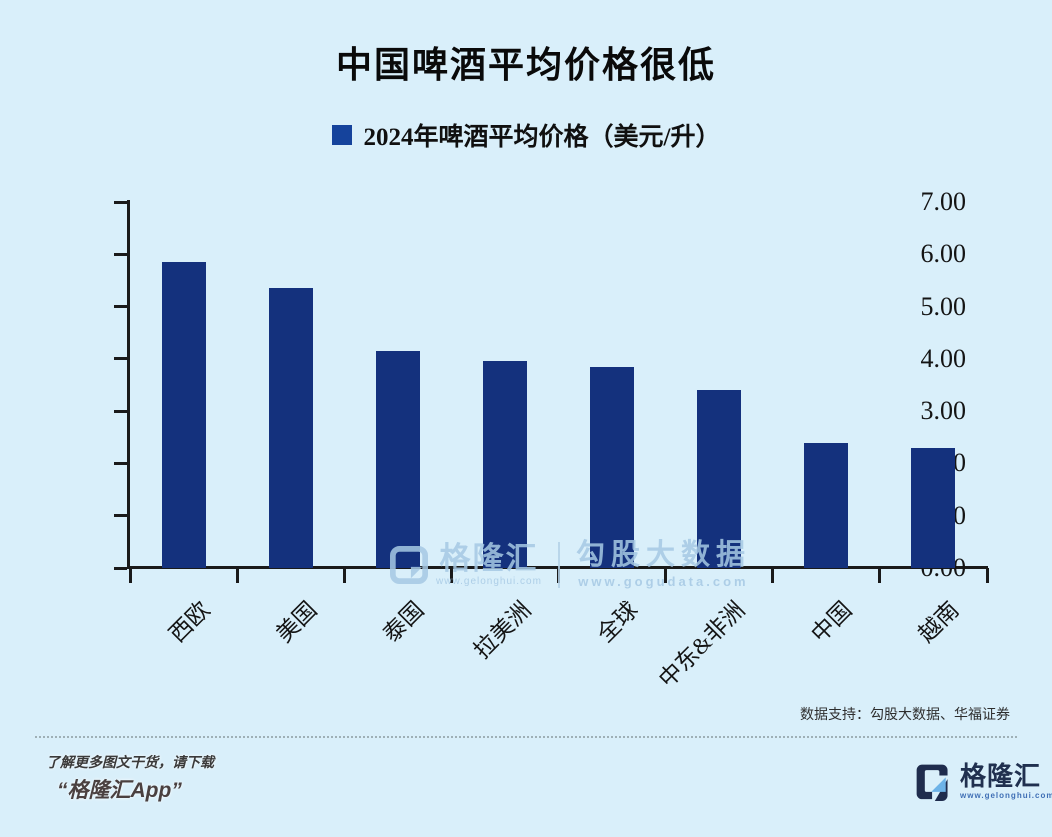 This screenshot has width=1052, height=837. I want to click on x-axis-category-label: 拉美洲, so click(502, 630).